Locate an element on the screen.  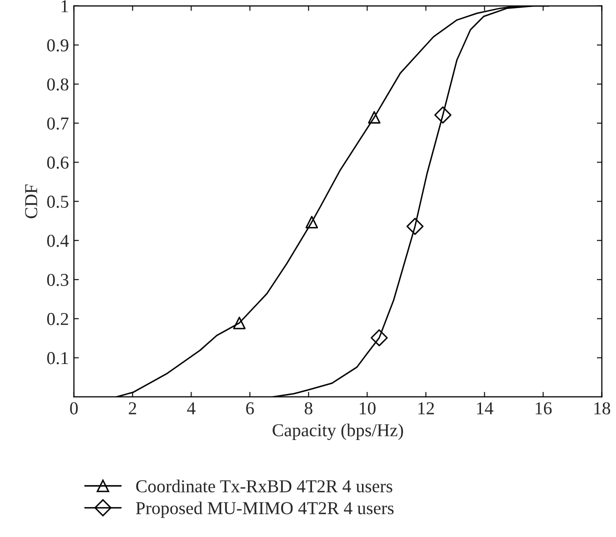
y-axis-title: CDF is located at coordinates (31, 201).